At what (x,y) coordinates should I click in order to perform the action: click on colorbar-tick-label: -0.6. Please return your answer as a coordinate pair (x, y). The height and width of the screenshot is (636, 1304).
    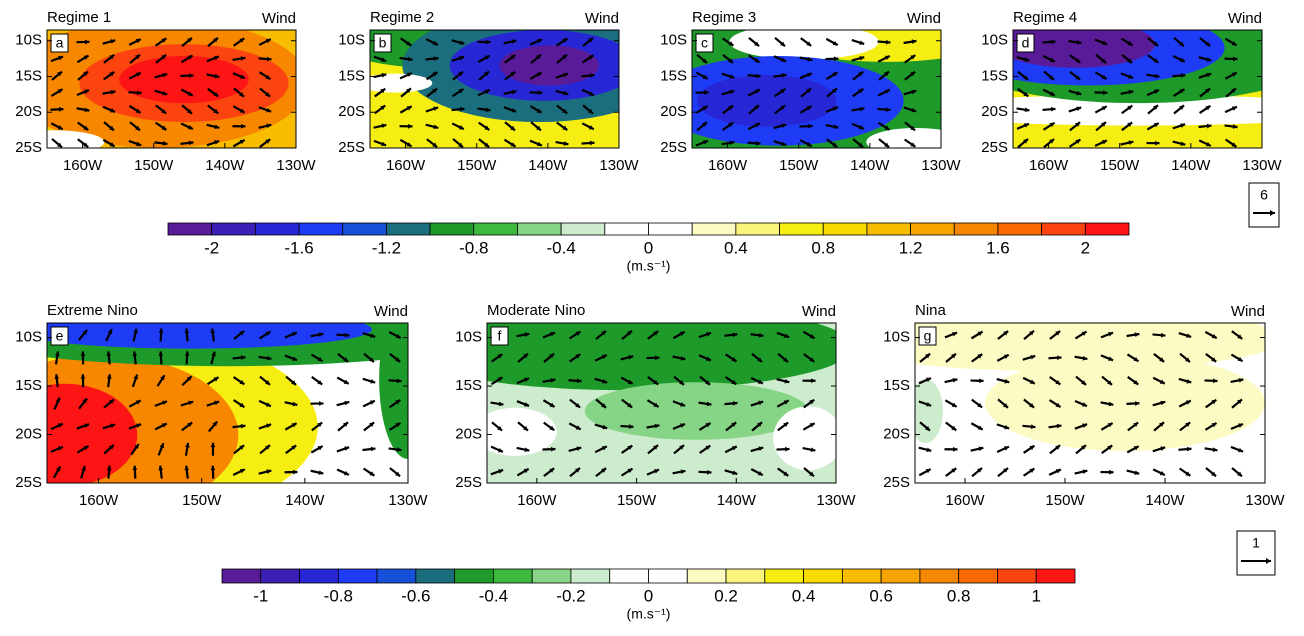
    Looking at the image, I should click on (415, 595).